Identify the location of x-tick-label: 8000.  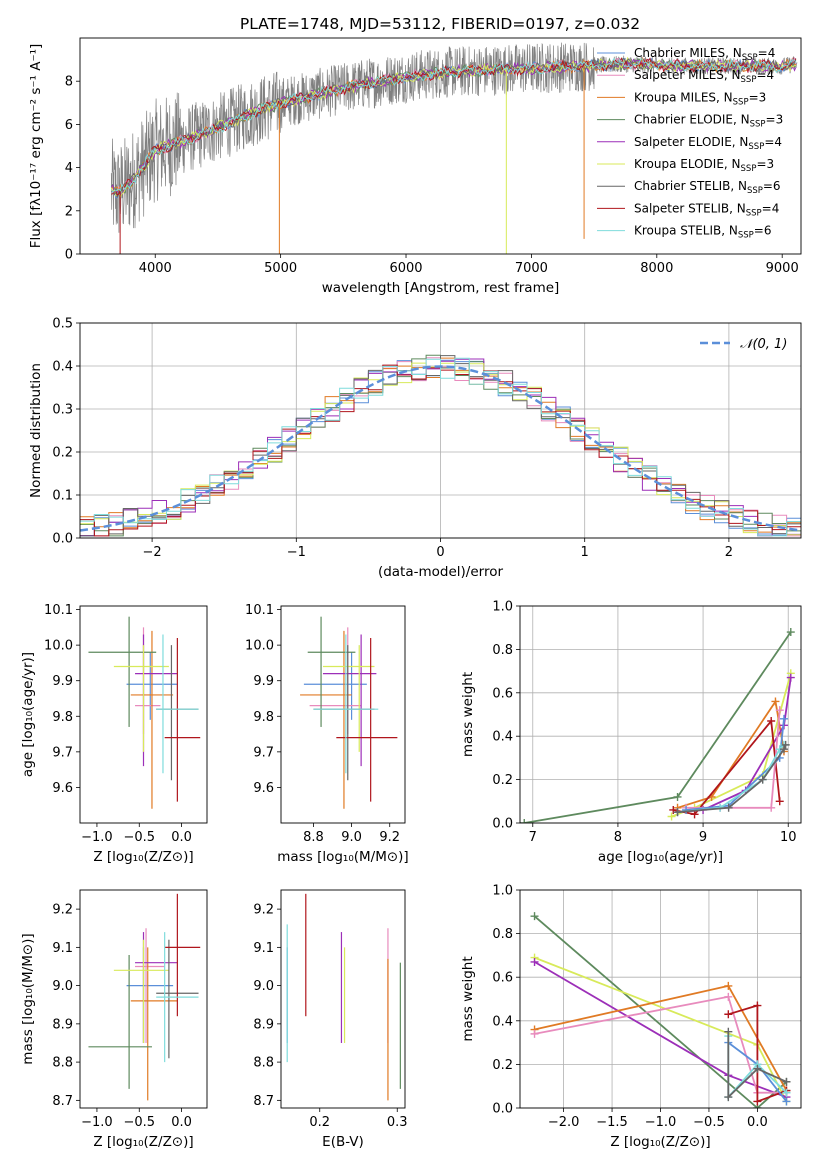
(656, 268).